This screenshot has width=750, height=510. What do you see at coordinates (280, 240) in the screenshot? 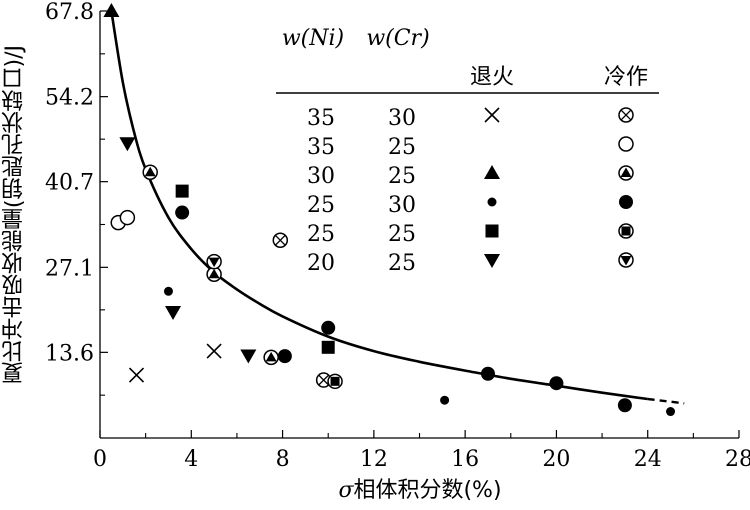
I see `data-point-circle-x` at bounding box center [280, 240].